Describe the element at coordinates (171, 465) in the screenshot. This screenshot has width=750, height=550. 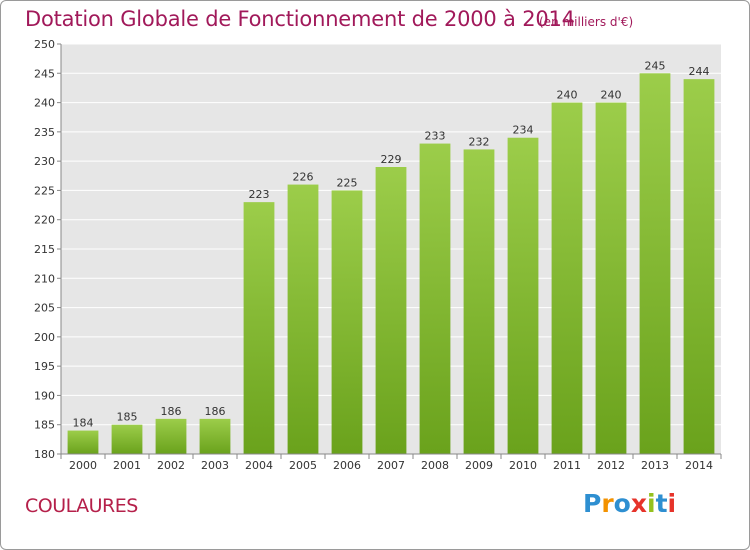
I see `x-tick-label: 2002` at that location.